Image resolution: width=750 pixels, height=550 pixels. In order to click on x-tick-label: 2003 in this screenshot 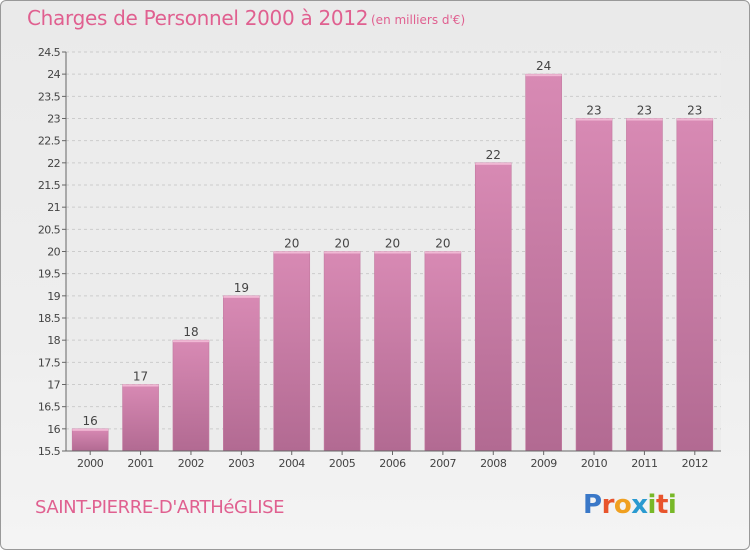, I will do `click(241, 463)`.